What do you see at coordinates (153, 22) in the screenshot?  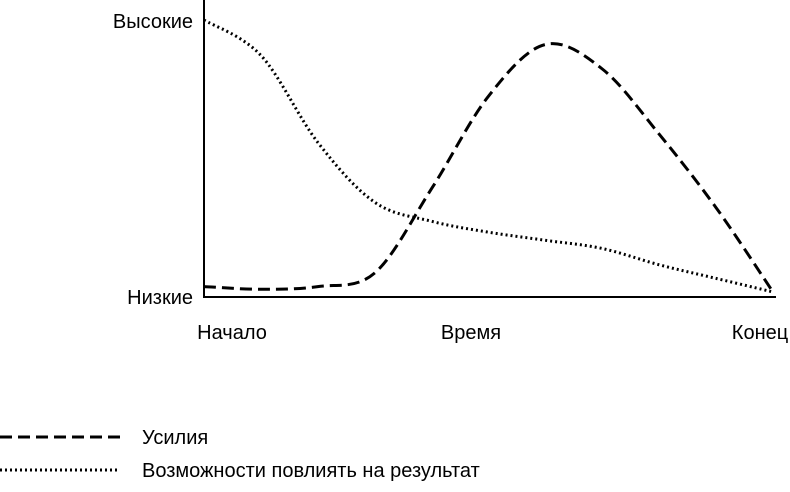 I see `y-tick-label-high: Высокие` at bounding box center [153, 22].